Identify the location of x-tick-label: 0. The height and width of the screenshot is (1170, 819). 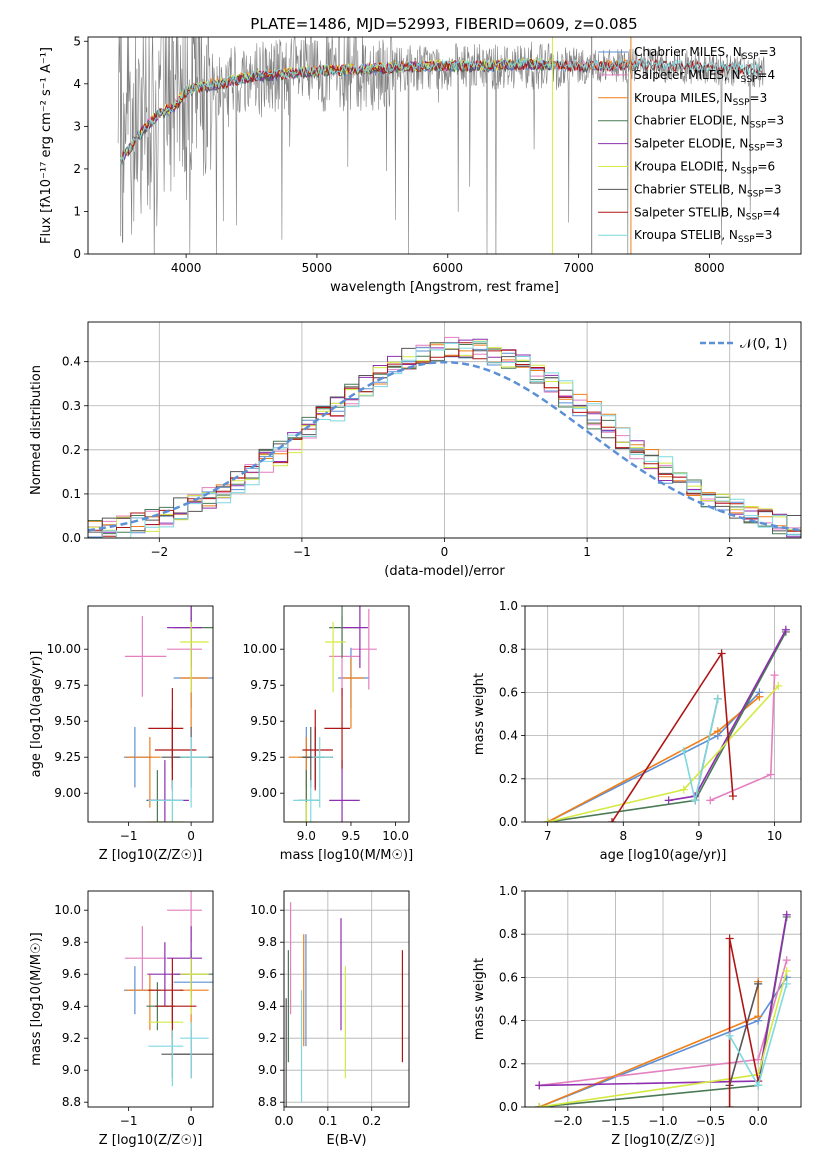
(191, 836).